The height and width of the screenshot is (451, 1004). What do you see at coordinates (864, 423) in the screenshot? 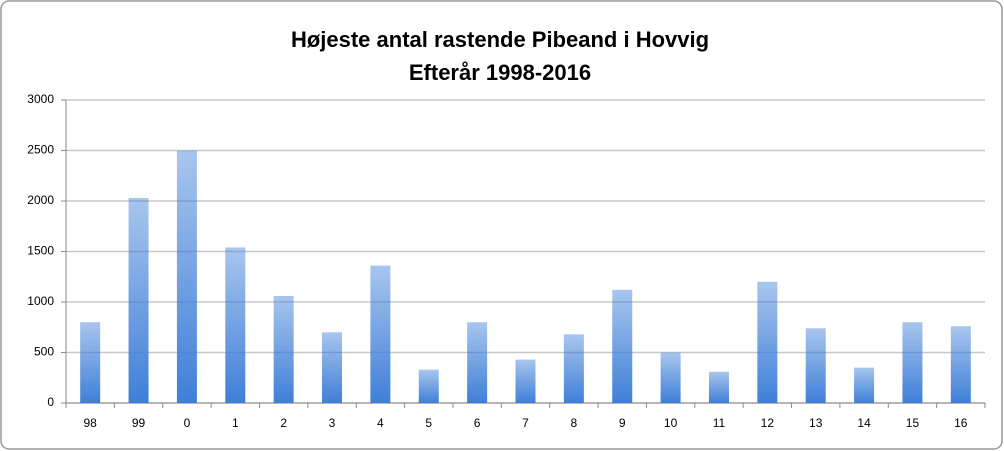
I see `x-tick-label: 14` at bounding box center [864, 423].